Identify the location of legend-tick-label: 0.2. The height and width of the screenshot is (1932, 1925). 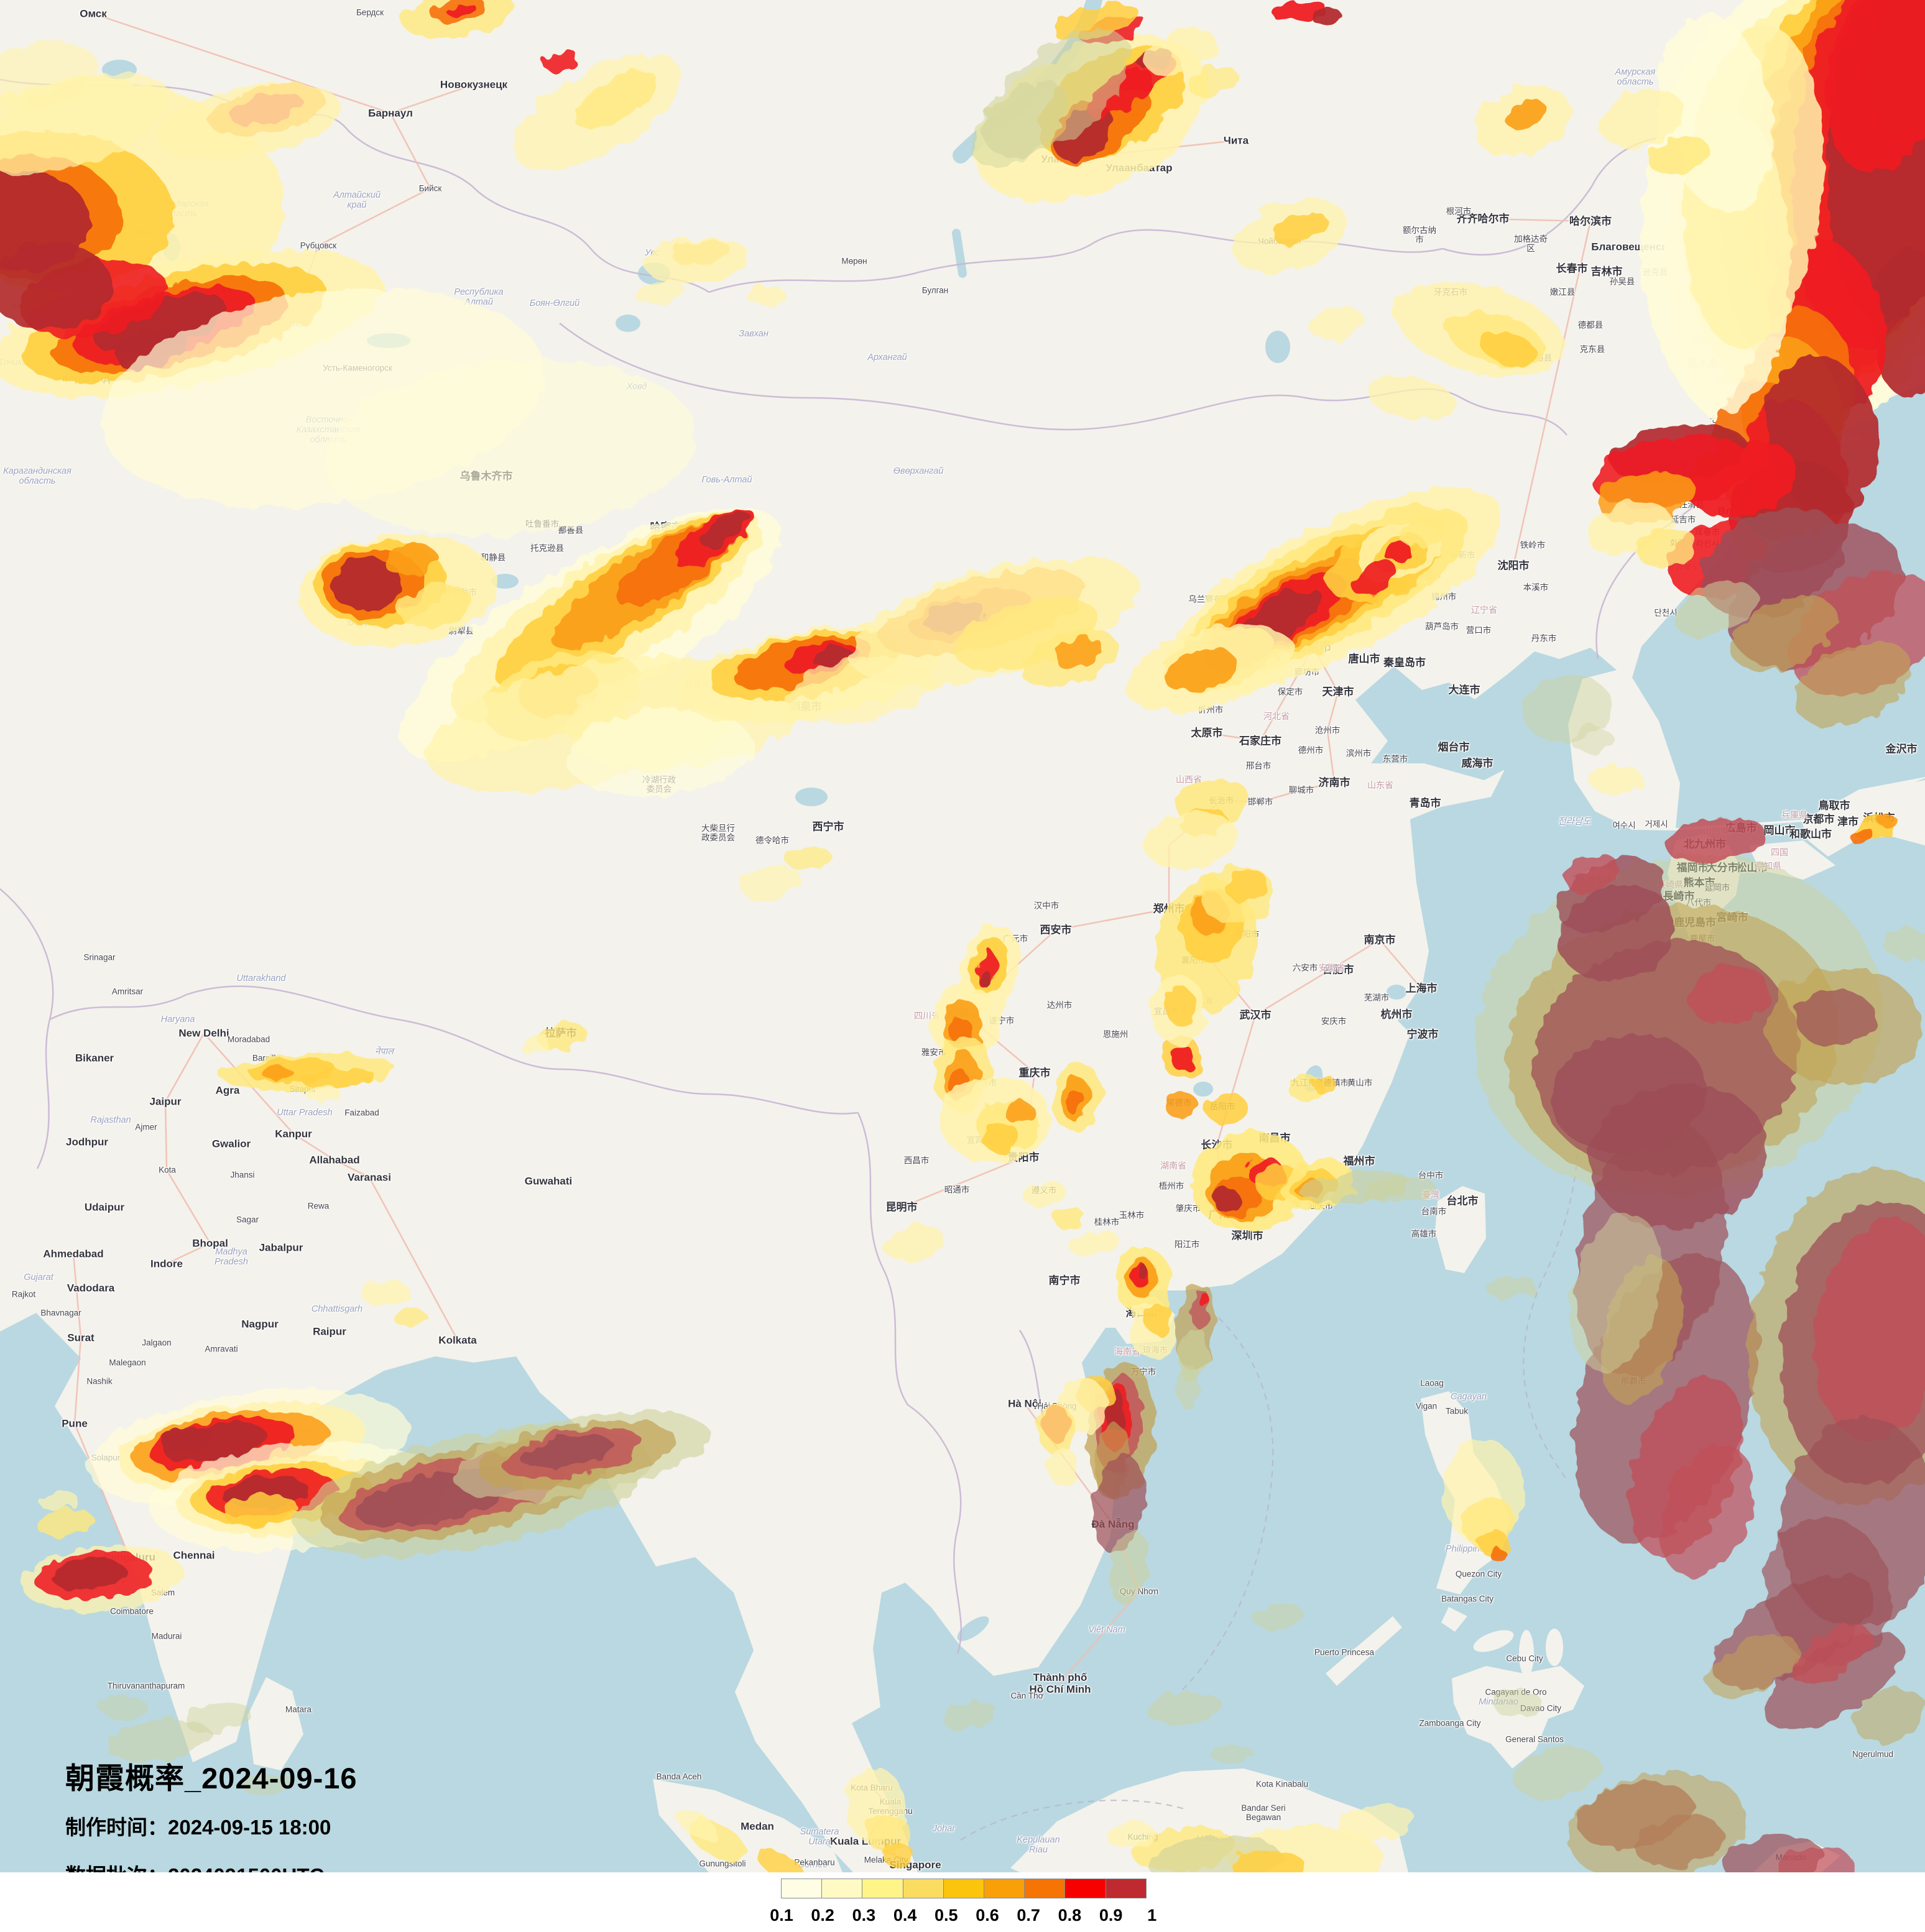
(822, 1915).